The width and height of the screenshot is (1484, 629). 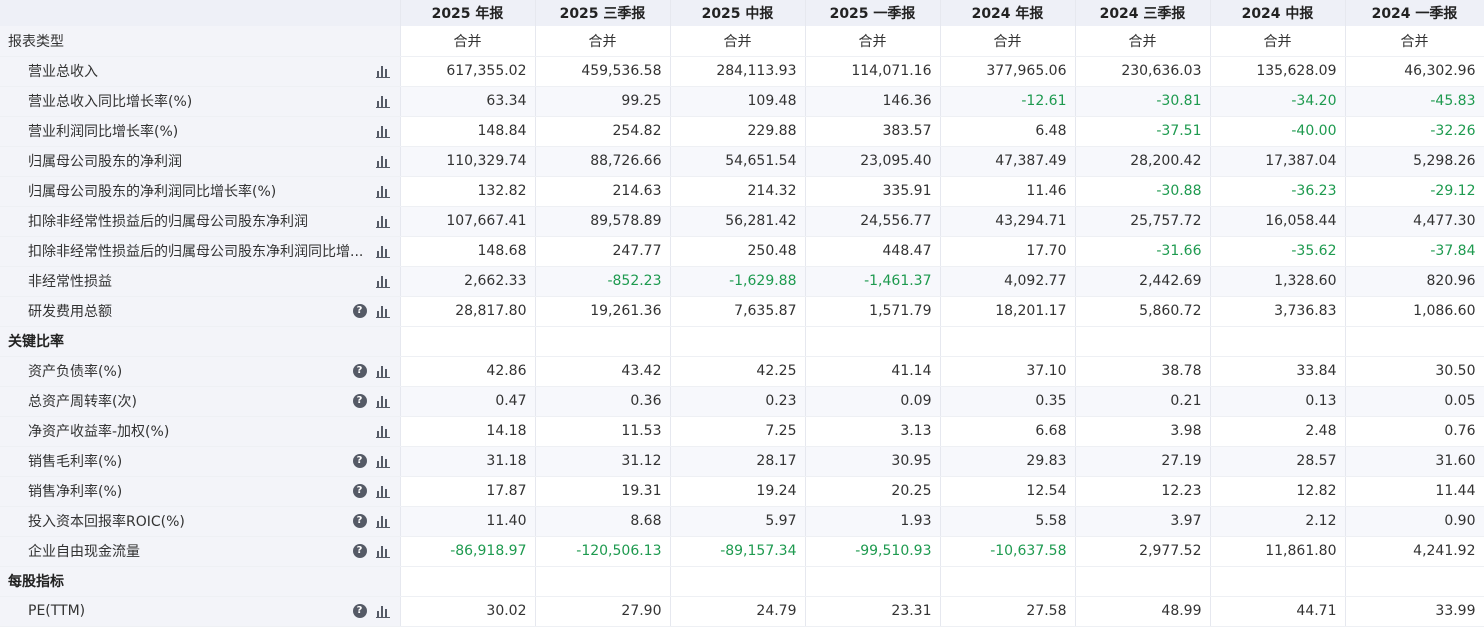 What do you see at coordinates (742, 581) in the screenshot?
I see `section-header-row: 每股指标` at bounding box center [742, 581].